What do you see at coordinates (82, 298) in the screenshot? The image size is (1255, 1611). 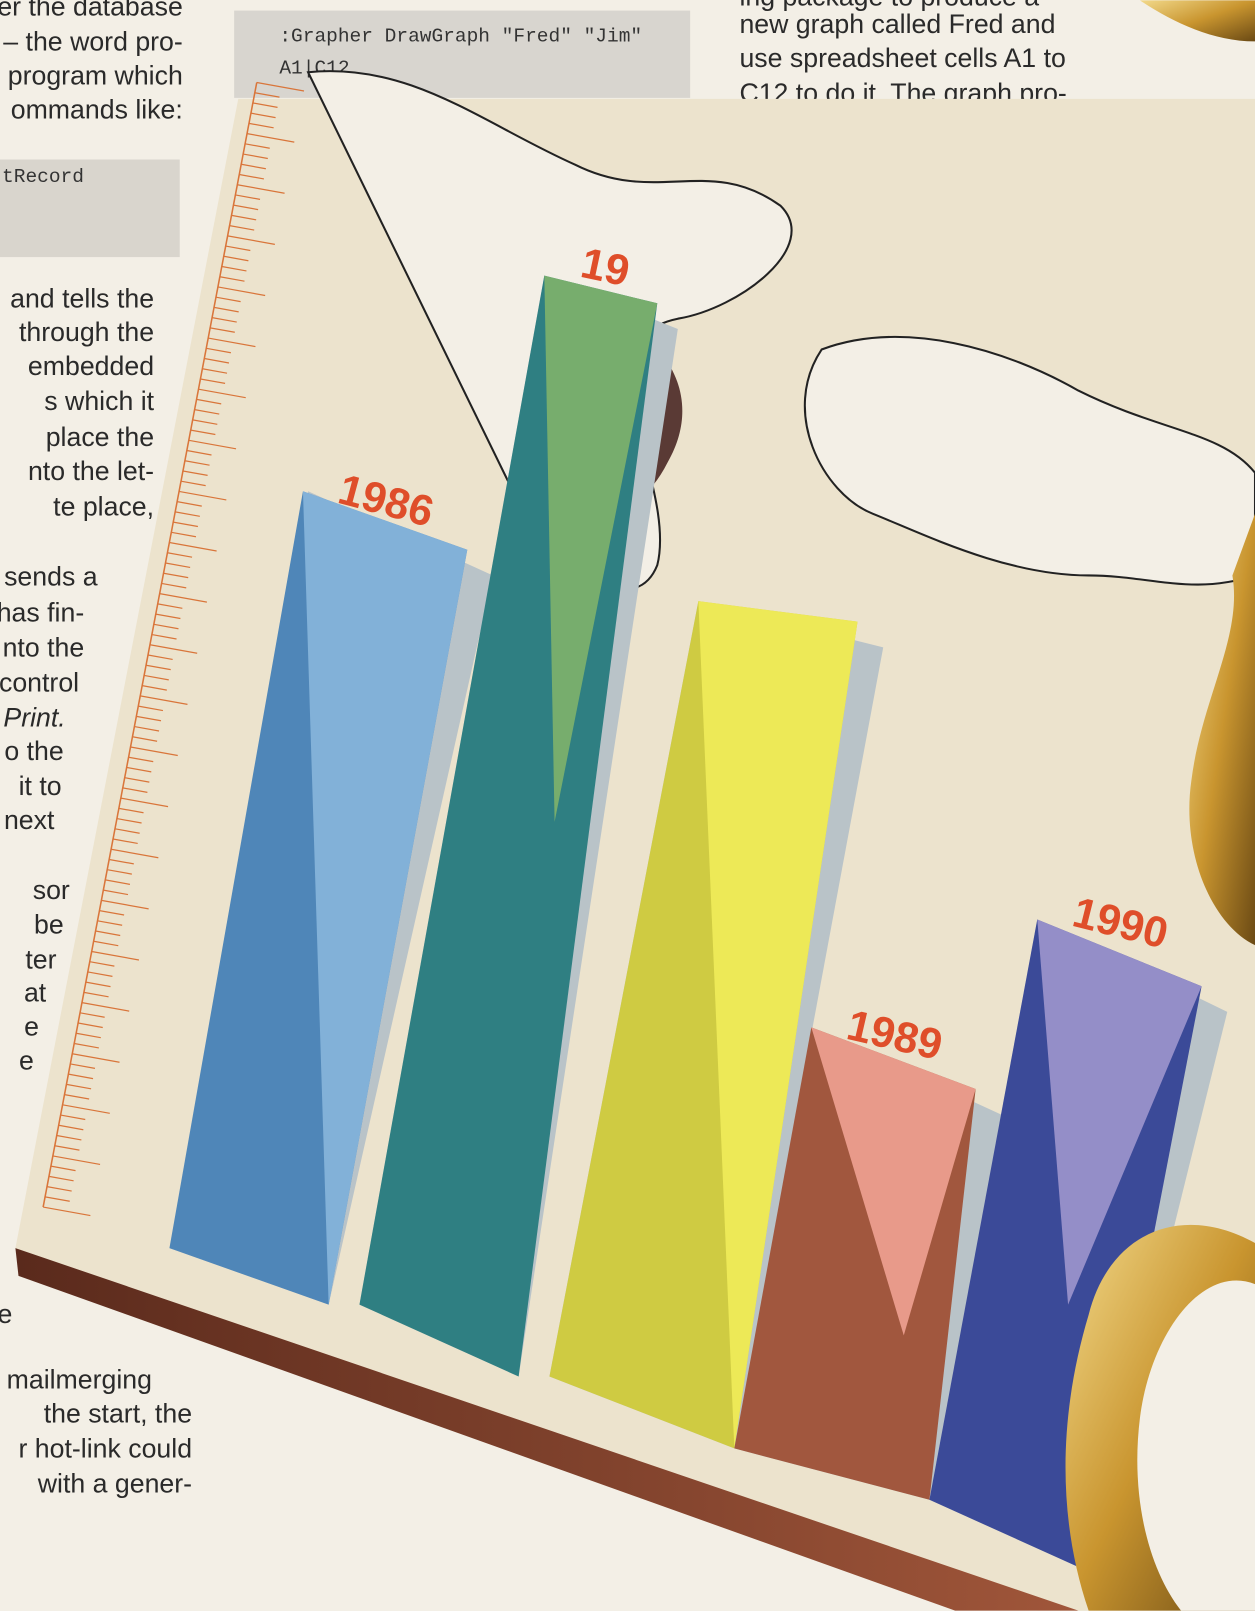 I see `text-line: and tells the` at bounding box center [82, 298].